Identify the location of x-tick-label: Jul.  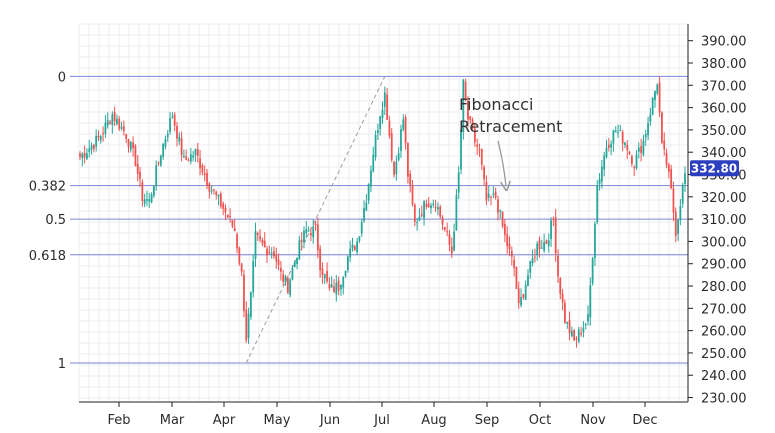
(381, 420).